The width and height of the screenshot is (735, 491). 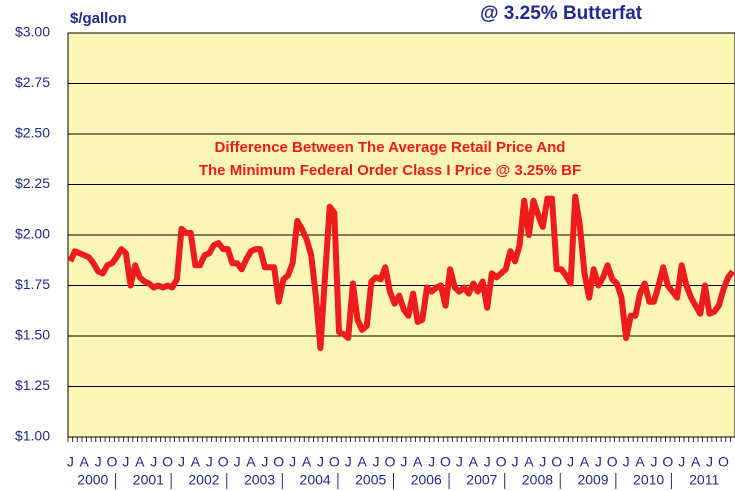 What do you see at coordinates (561, 13) in the screenshot?
I see `chart-title: @ 3.25% Butterfat` at bounding box center [561, 13].